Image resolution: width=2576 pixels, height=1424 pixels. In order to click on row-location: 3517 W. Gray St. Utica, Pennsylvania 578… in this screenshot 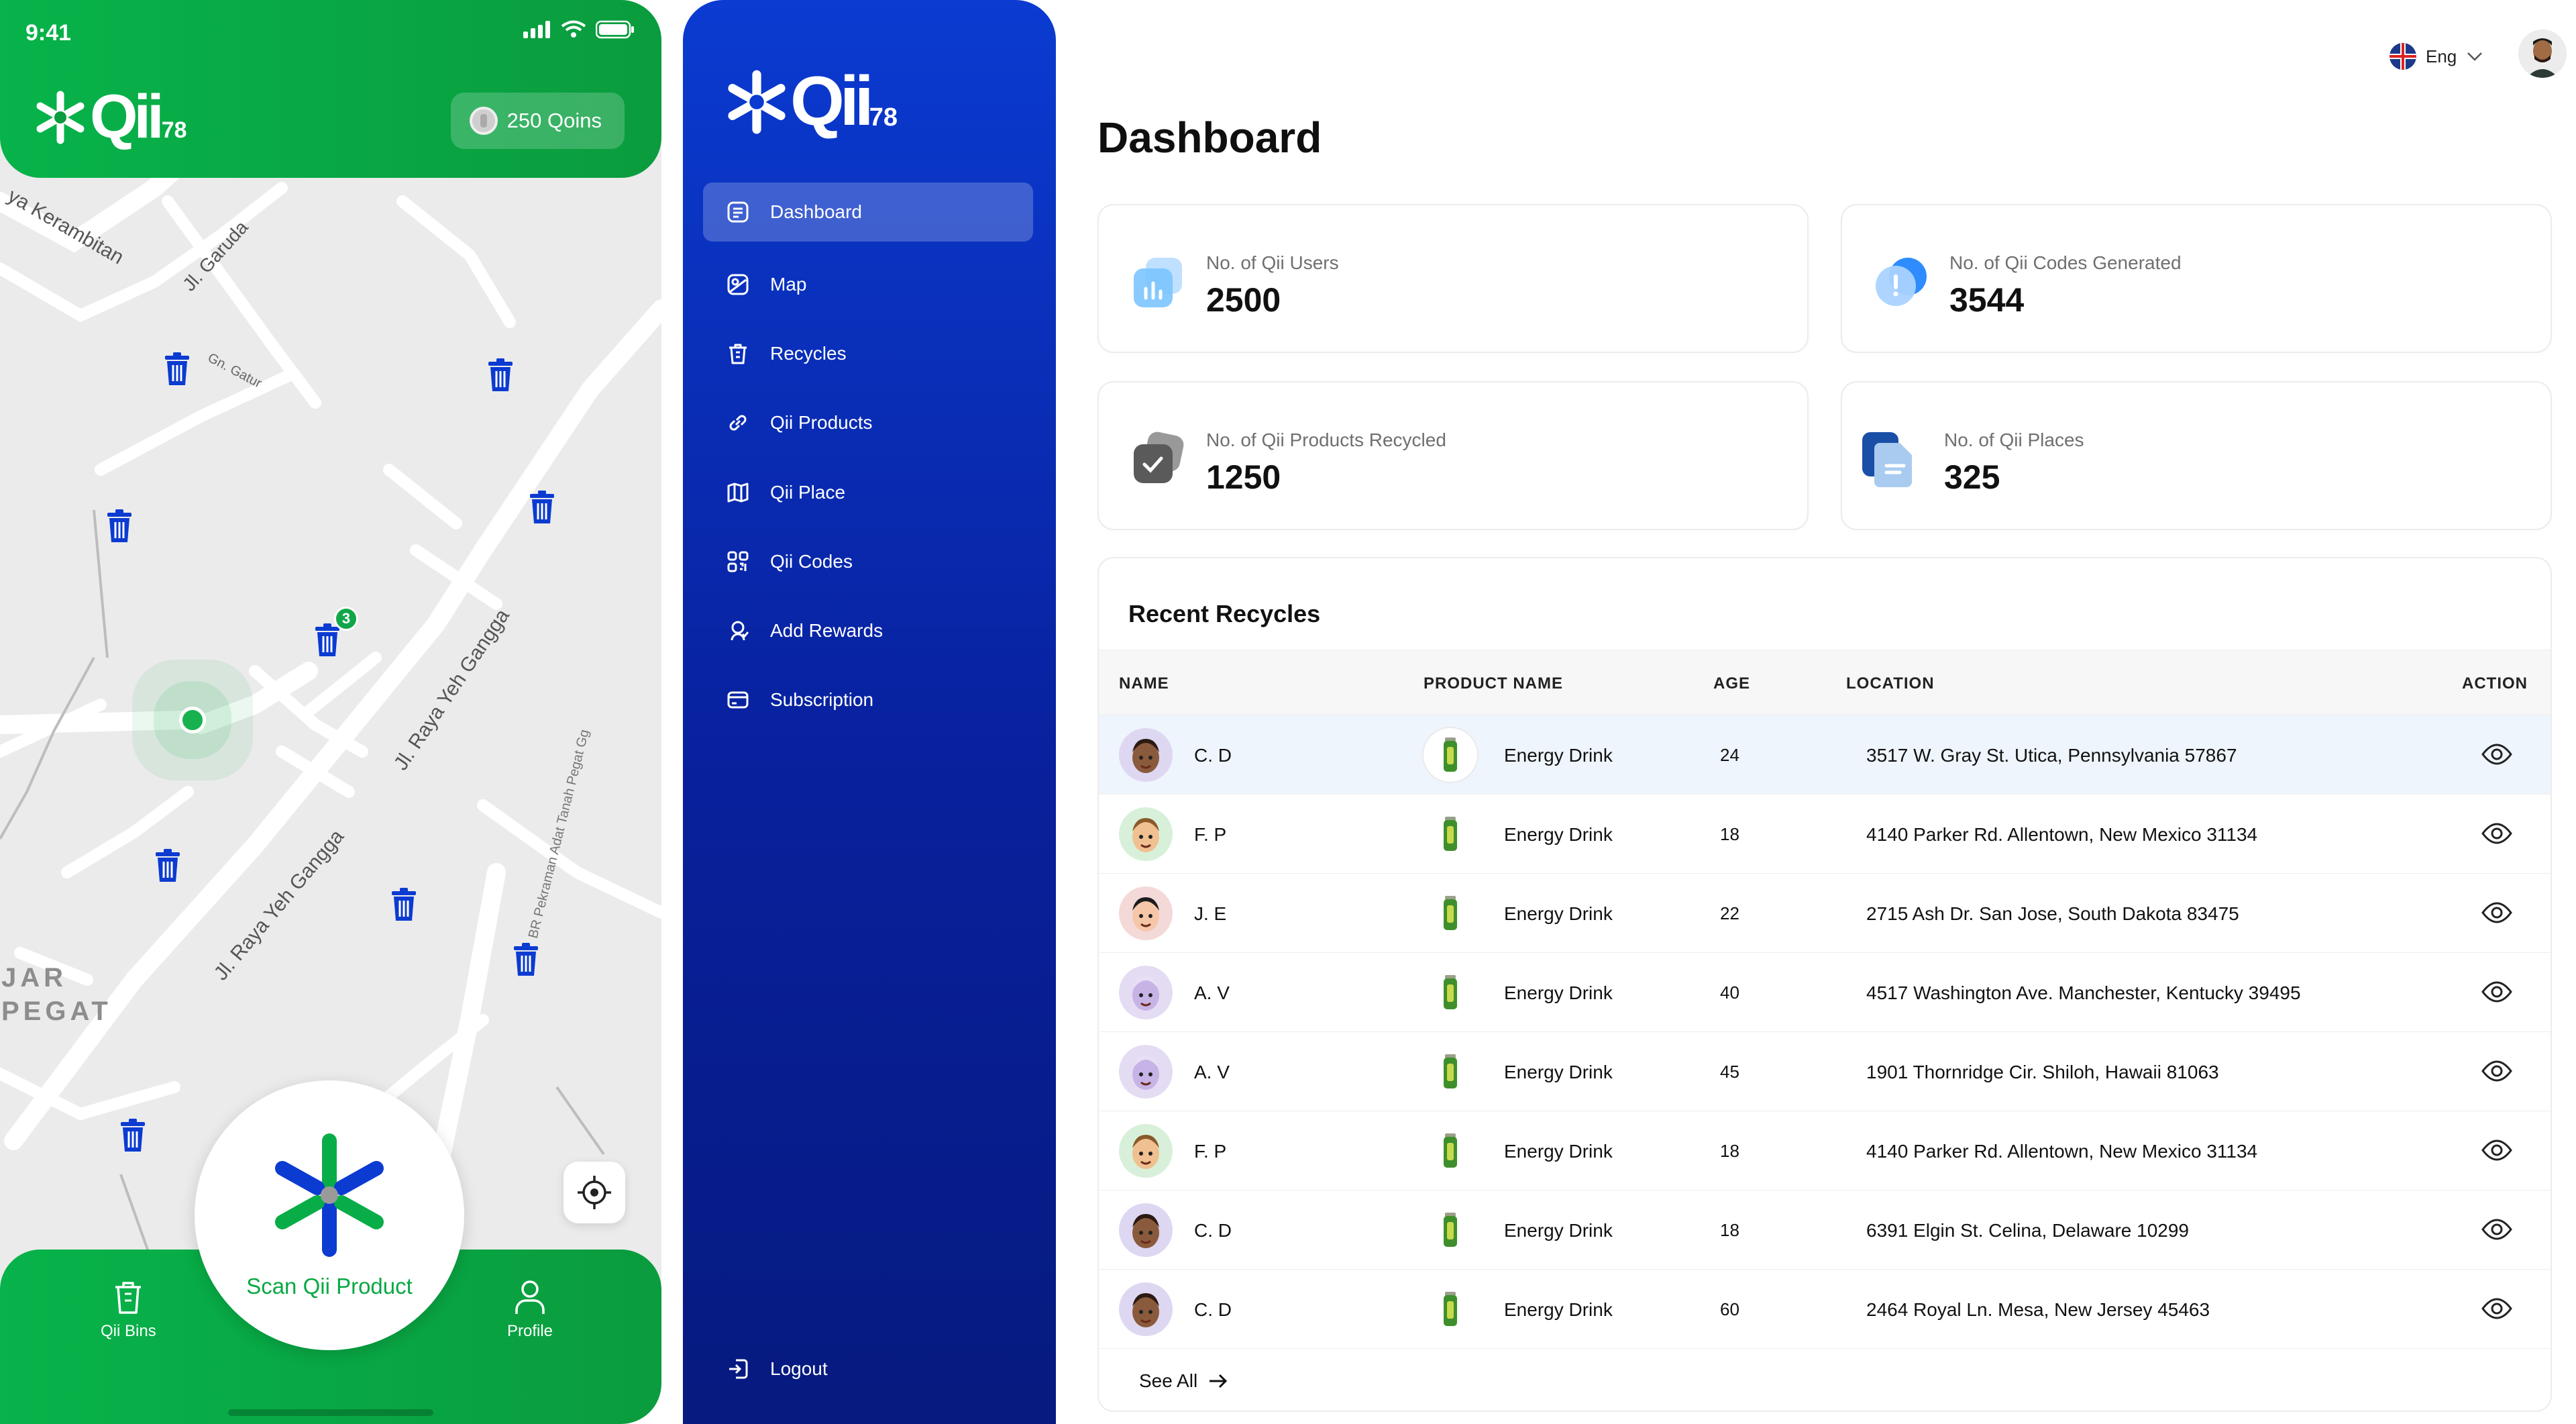, I will do `click(2051, 755)`.